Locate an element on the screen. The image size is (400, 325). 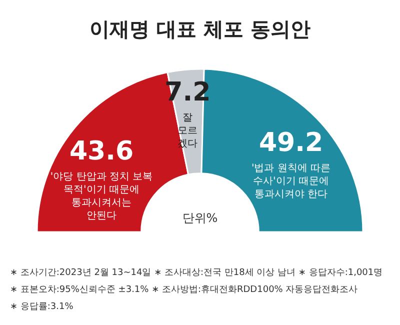
data-label: 43.6 is located at coordinates (101, 151).